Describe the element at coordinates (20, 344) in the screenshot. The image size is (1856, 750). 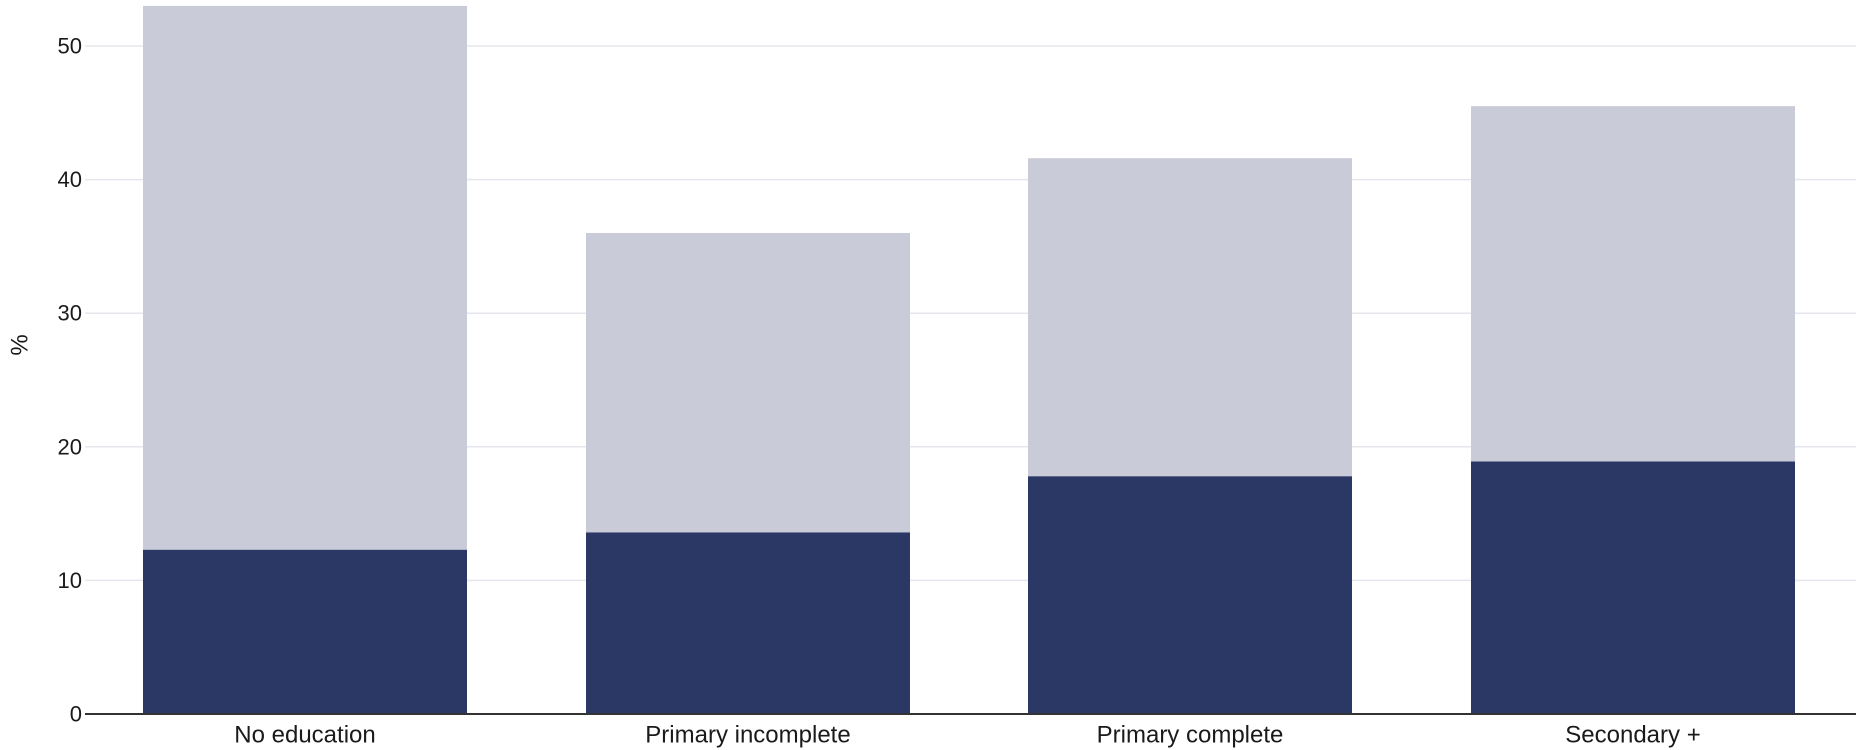
I see `y-axis-title: %` at that location.